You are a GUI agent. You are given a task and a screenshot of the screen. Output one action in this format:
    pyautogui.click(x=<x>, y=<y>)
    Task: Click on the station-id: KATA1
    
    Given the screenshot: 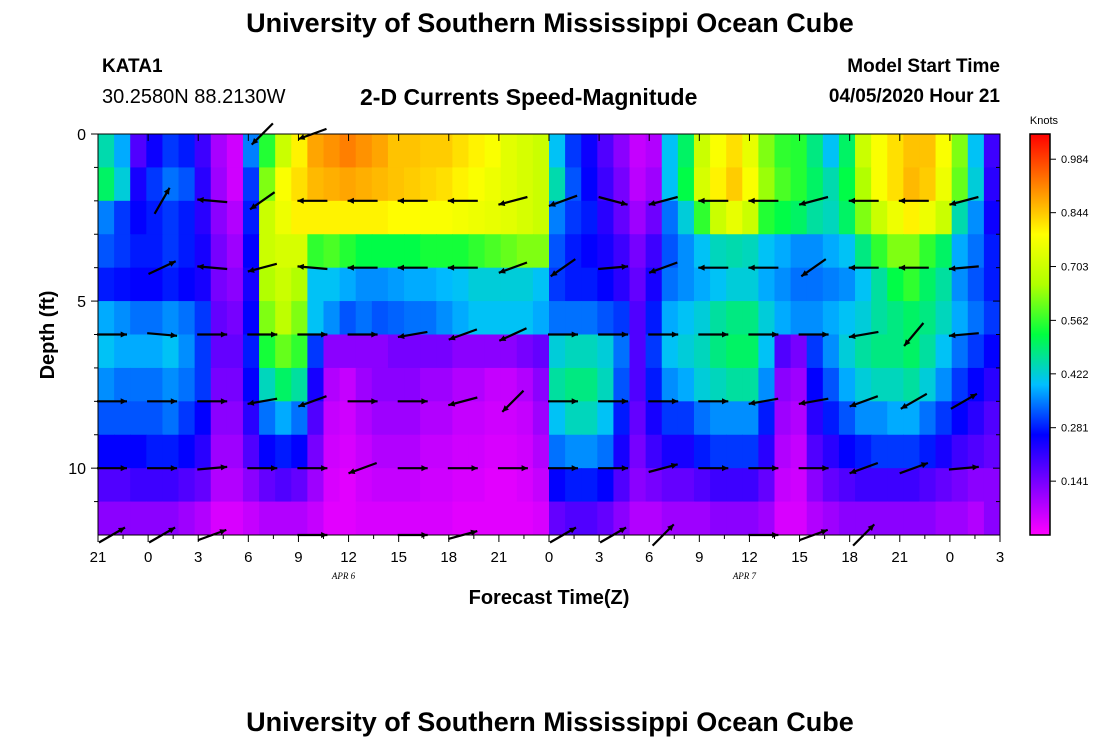 What is the action you would take?
    pyautogui.click(x=132, y=66)
    